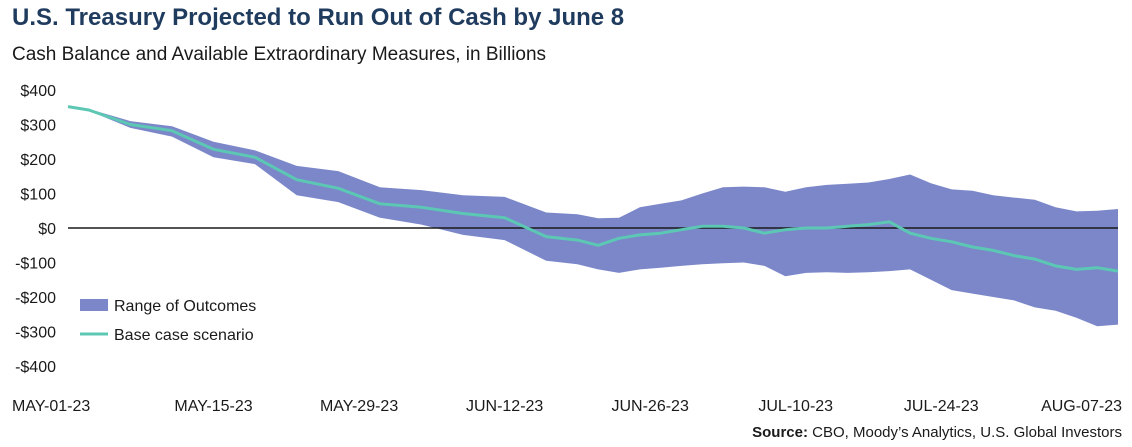 This screenshot has width=1132, height=447. I want to click on y-tick-label: $100, so click(38, 195).